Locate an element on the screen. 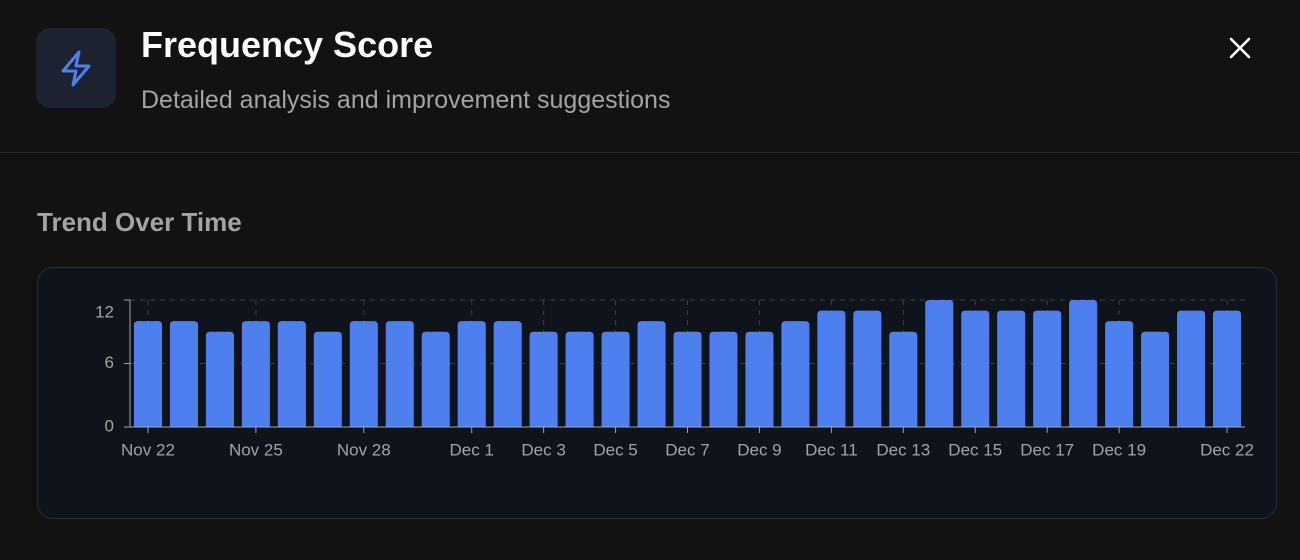 The width and height of the screenshot is (1300, 560). x-tick-label: Dec 15 is located at coordinates (975, 449).